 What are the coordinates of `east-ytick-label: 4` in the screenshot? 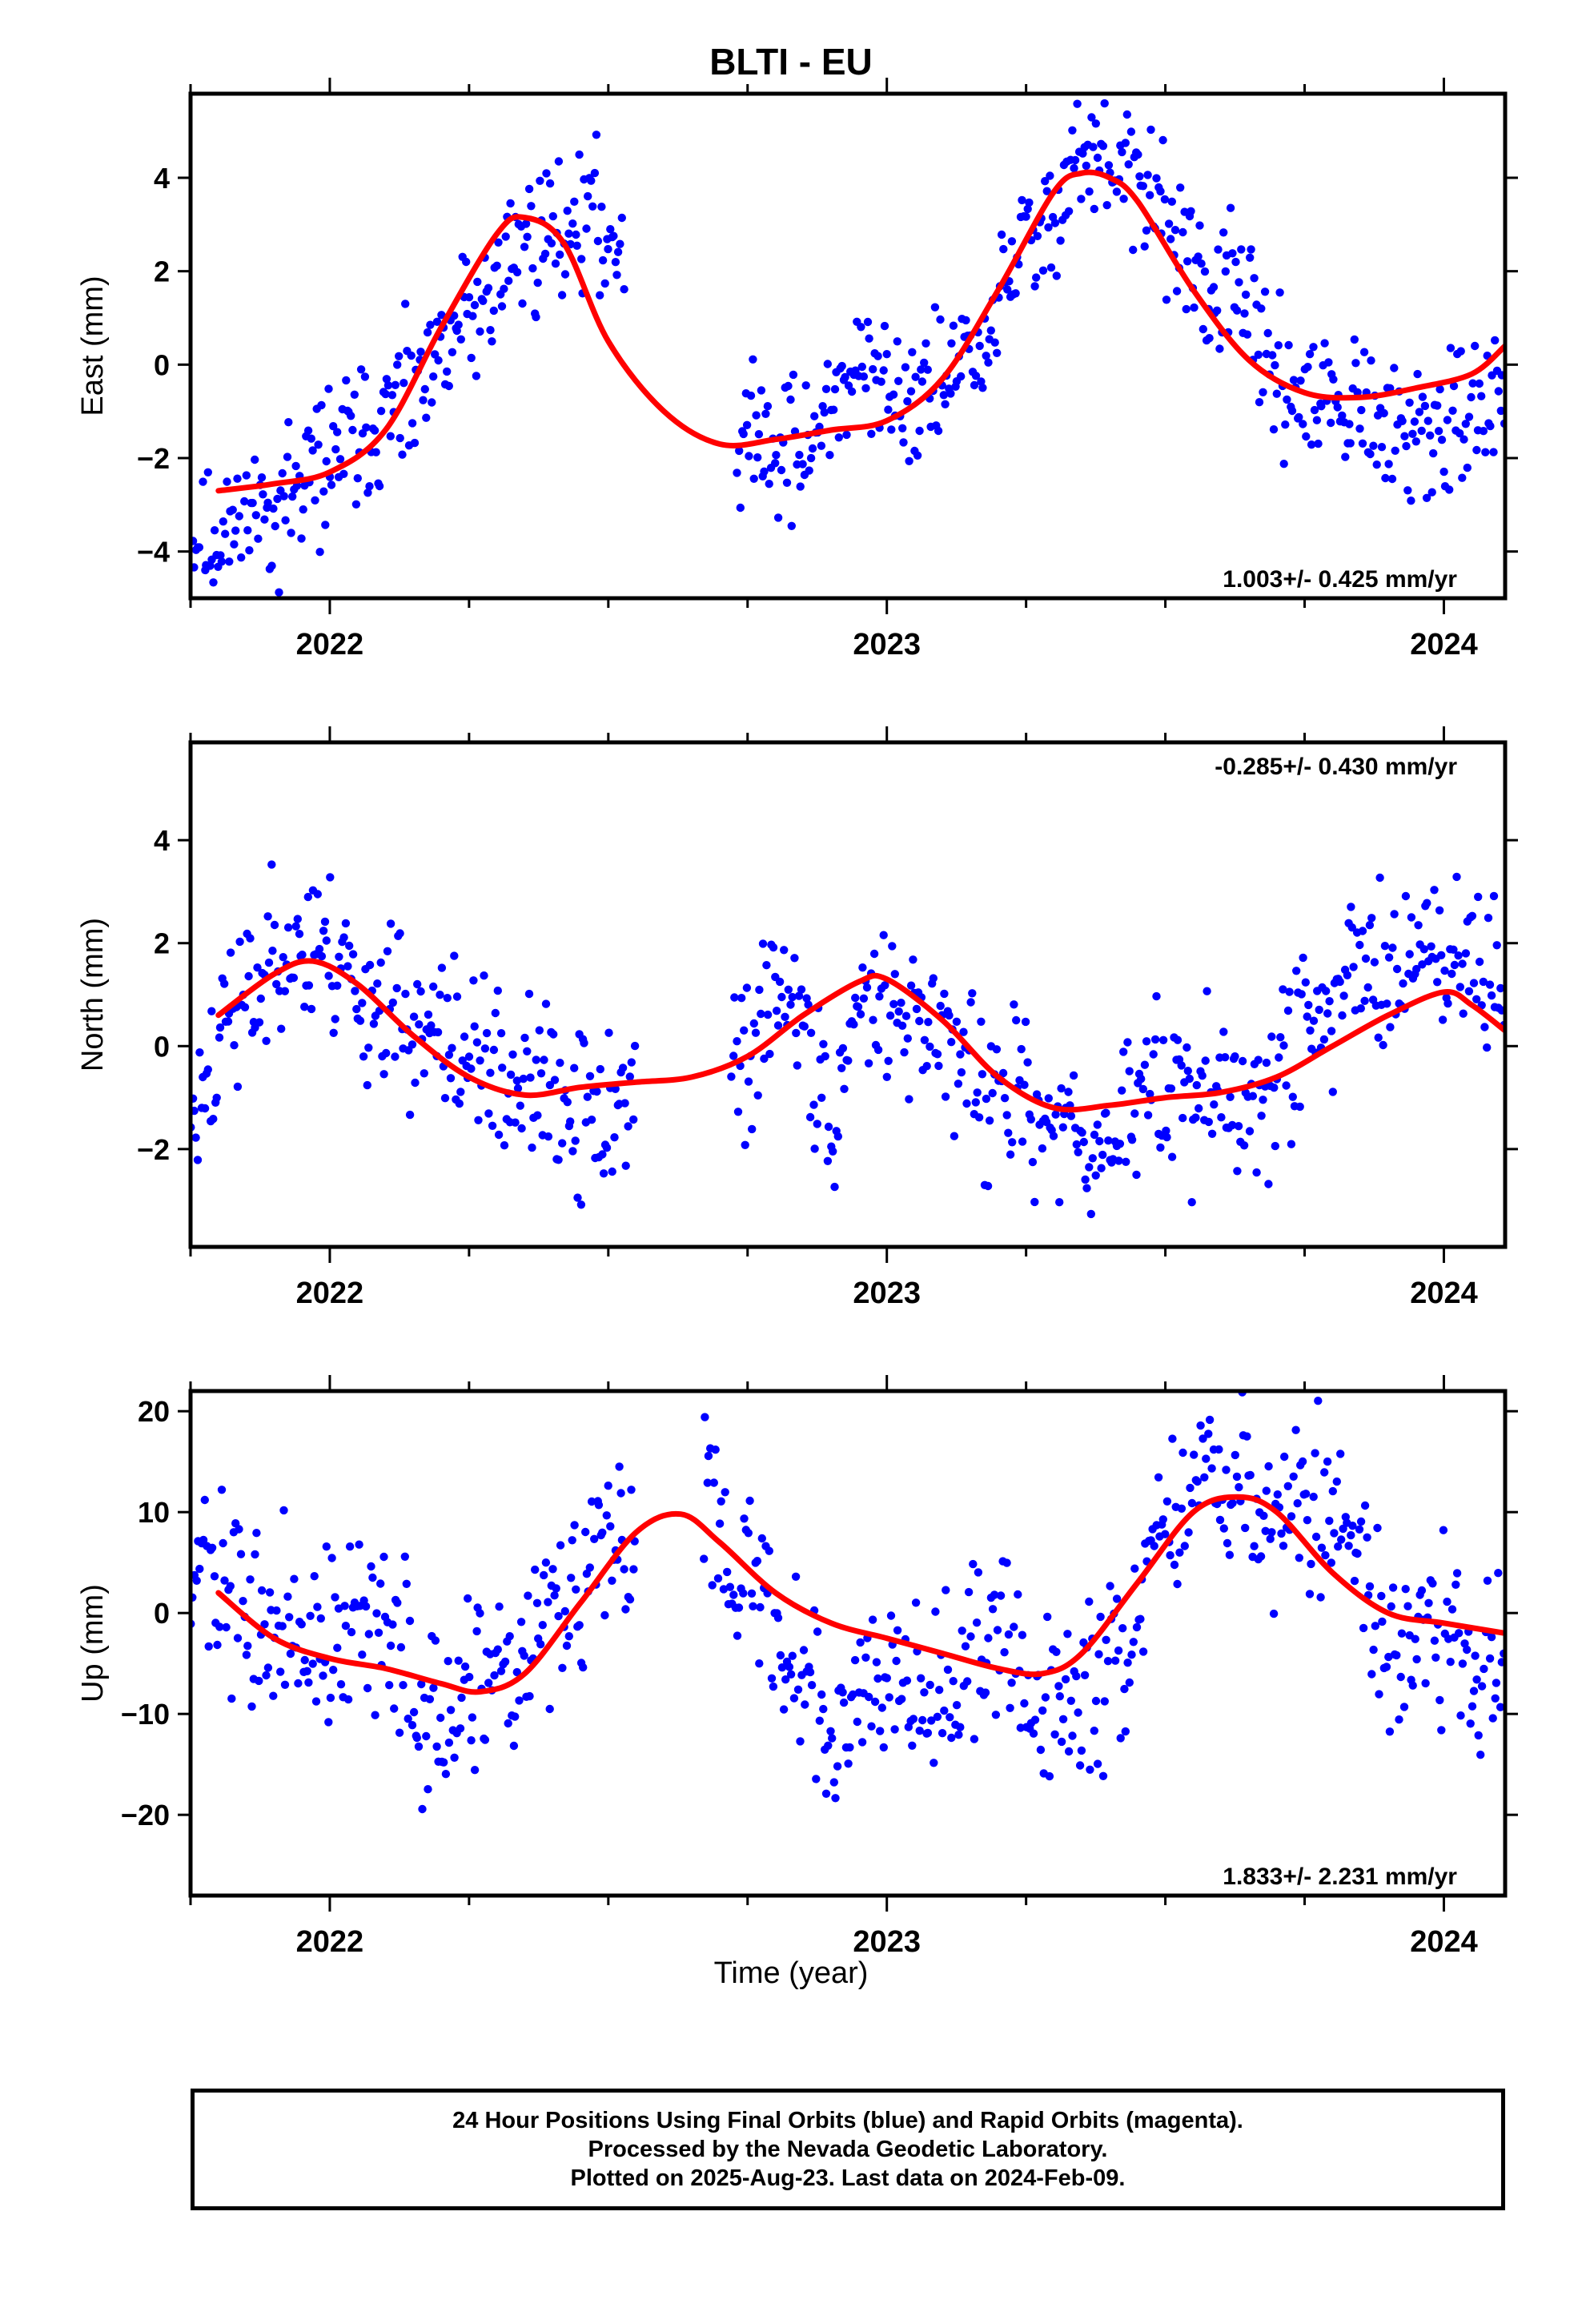 It's located at (162, 178).